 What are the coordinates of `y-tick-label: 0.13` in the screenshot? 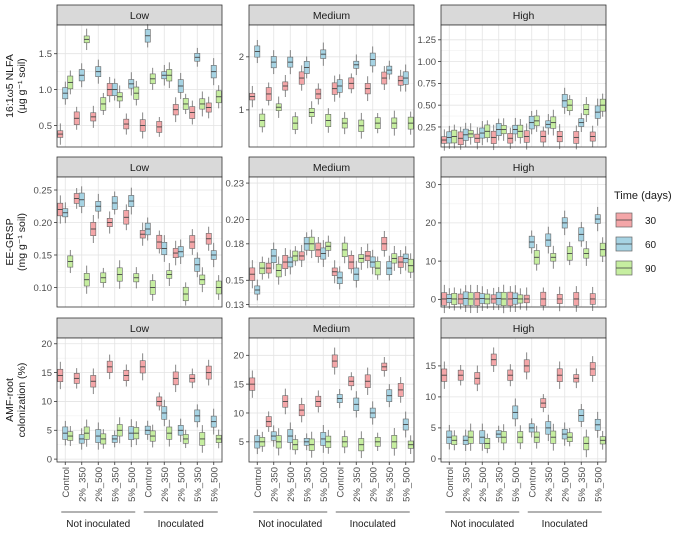 It's located at (235, 305).